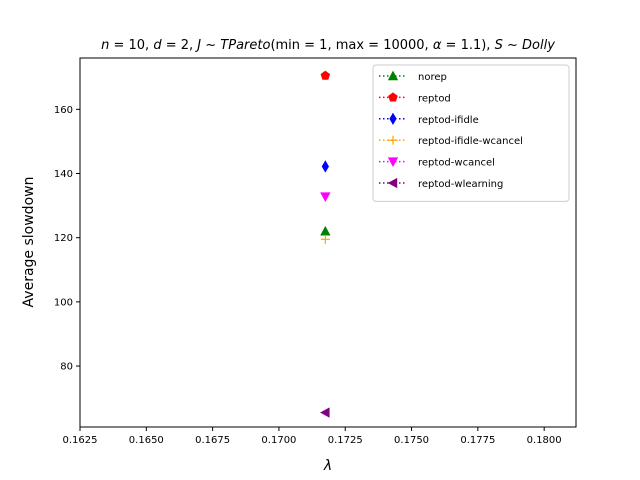 Image resolution: width=640 pixels, height=480 pixels. What do you see at coordinates (325, 75) in the screenshot?
I see `data-point-reptod` at bounding box center [325, 75].